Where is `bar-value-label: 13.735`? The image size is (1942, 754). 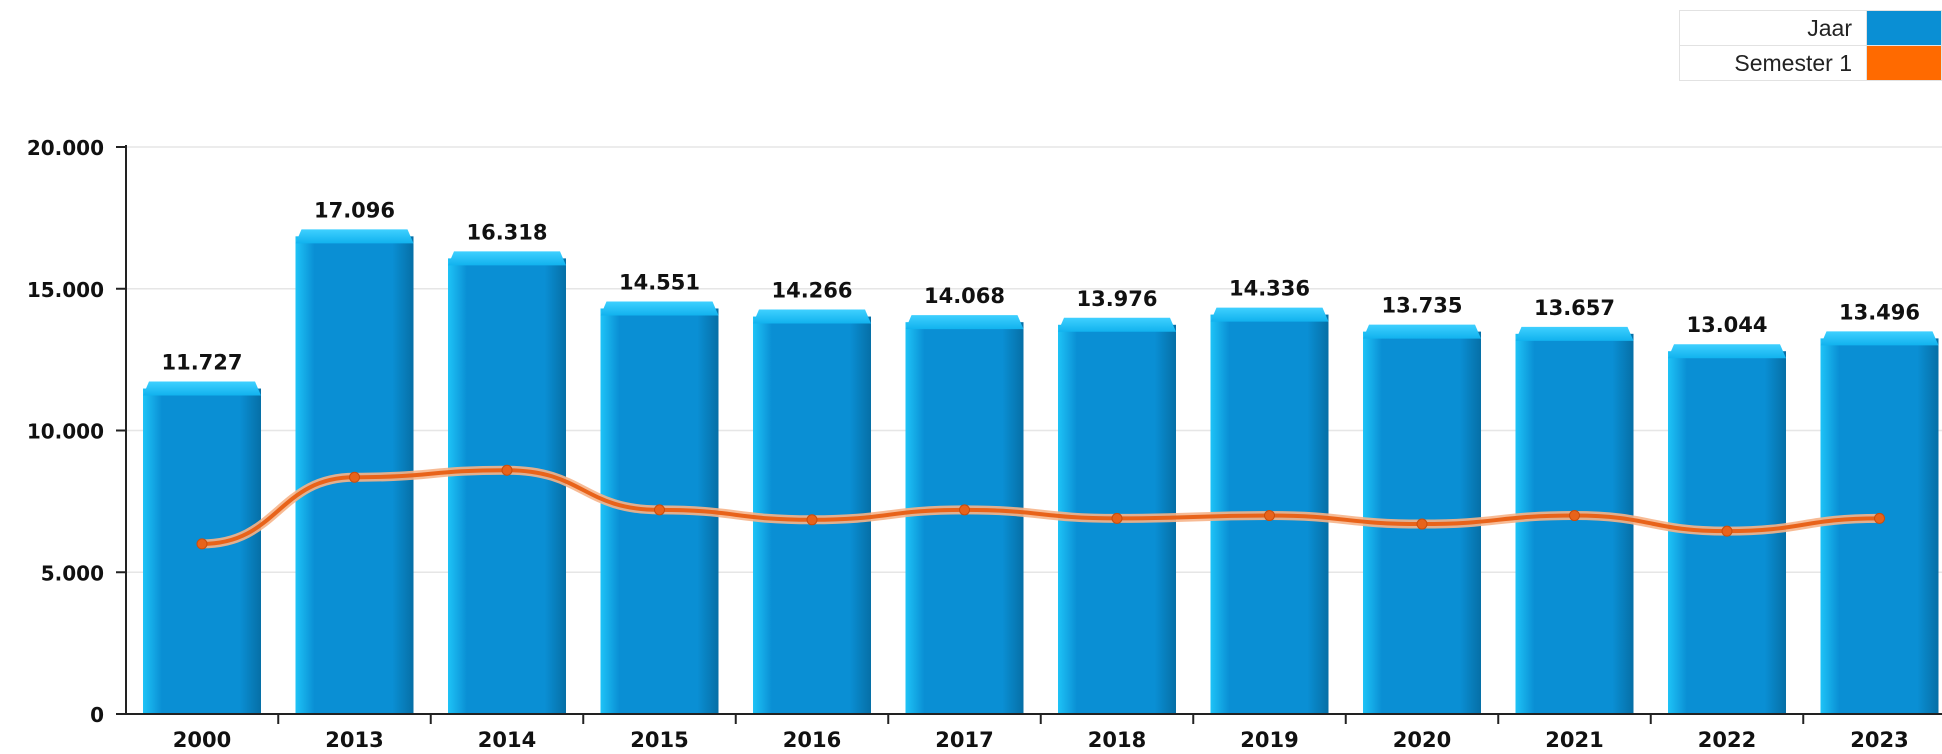
bar-value-label: 13.735 is located at coordinates (1421, 306).